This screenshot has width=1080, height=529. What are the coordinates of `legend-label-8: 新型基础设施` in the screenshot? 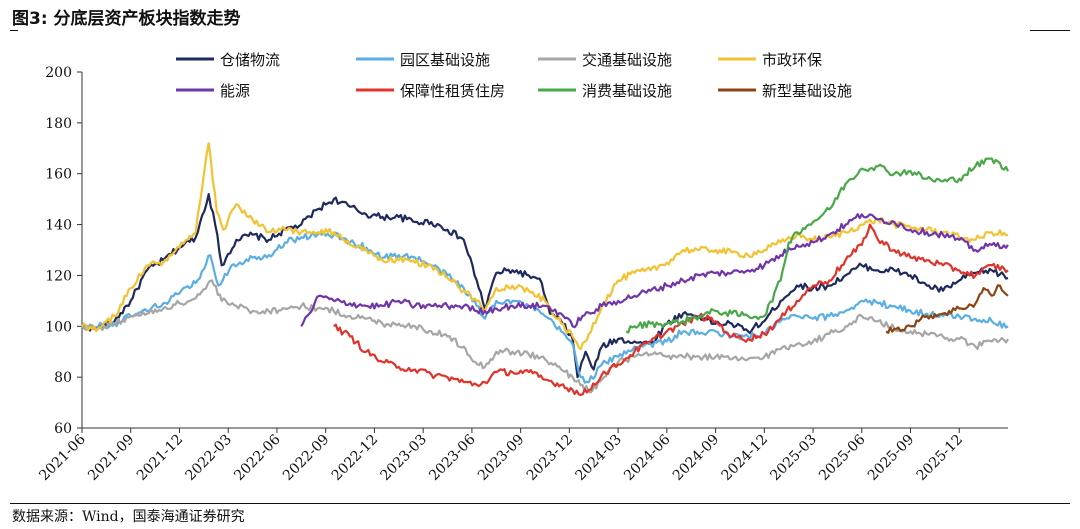 It's located at (807, 91).